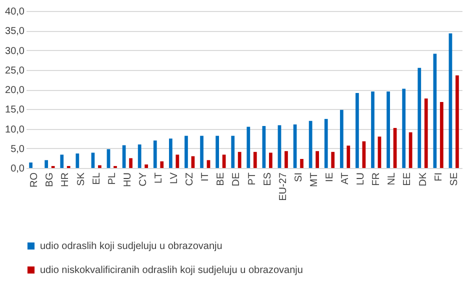 The width and height of the screenshot is (476, 288). What do you see at coordinates (330, 177) in the screenshot?
I see `x-tick-label: IE` at bounding box center [330, 177].